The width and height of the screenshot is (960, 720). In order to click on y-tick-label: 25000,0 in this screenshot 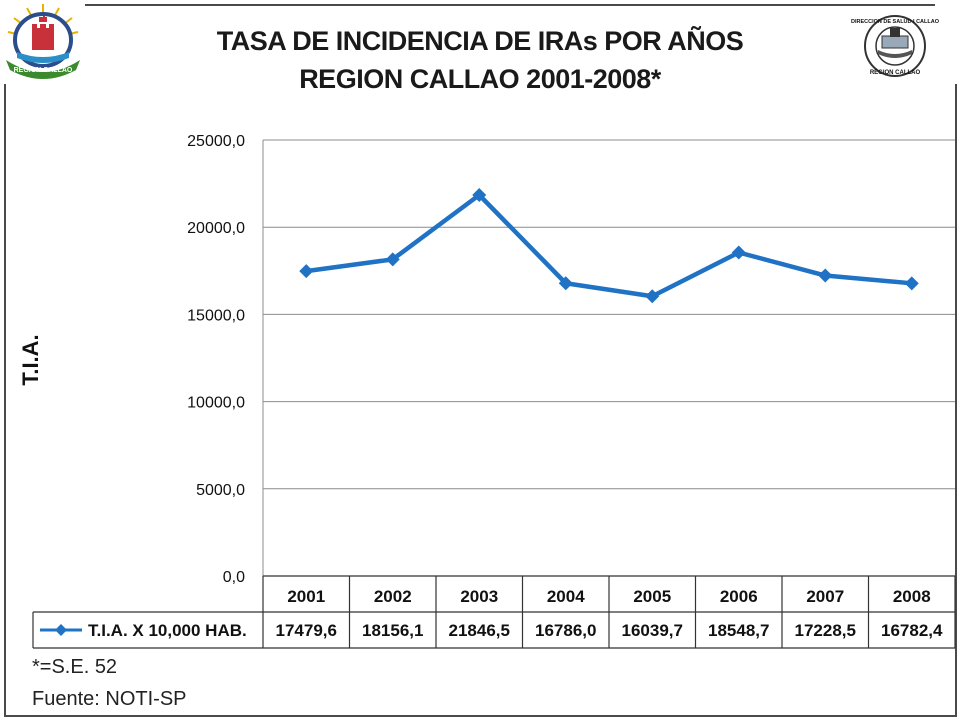, I will do `click(216, 141)`.